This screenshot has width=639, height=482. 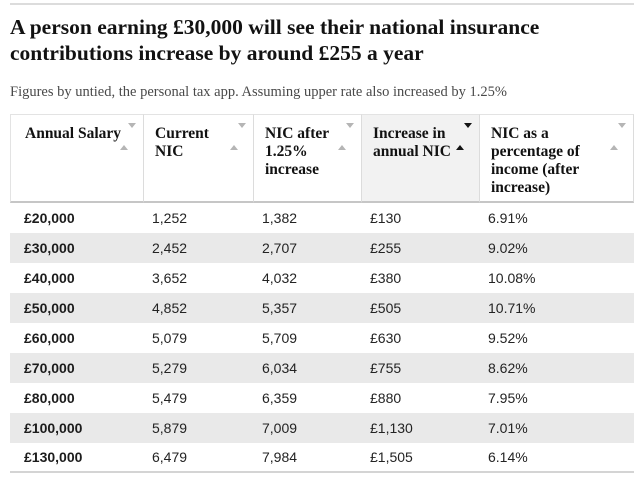 I want to click on column-header-increase-in-annual-nic: Increase in annual NIC, so click(x=421, y=158).